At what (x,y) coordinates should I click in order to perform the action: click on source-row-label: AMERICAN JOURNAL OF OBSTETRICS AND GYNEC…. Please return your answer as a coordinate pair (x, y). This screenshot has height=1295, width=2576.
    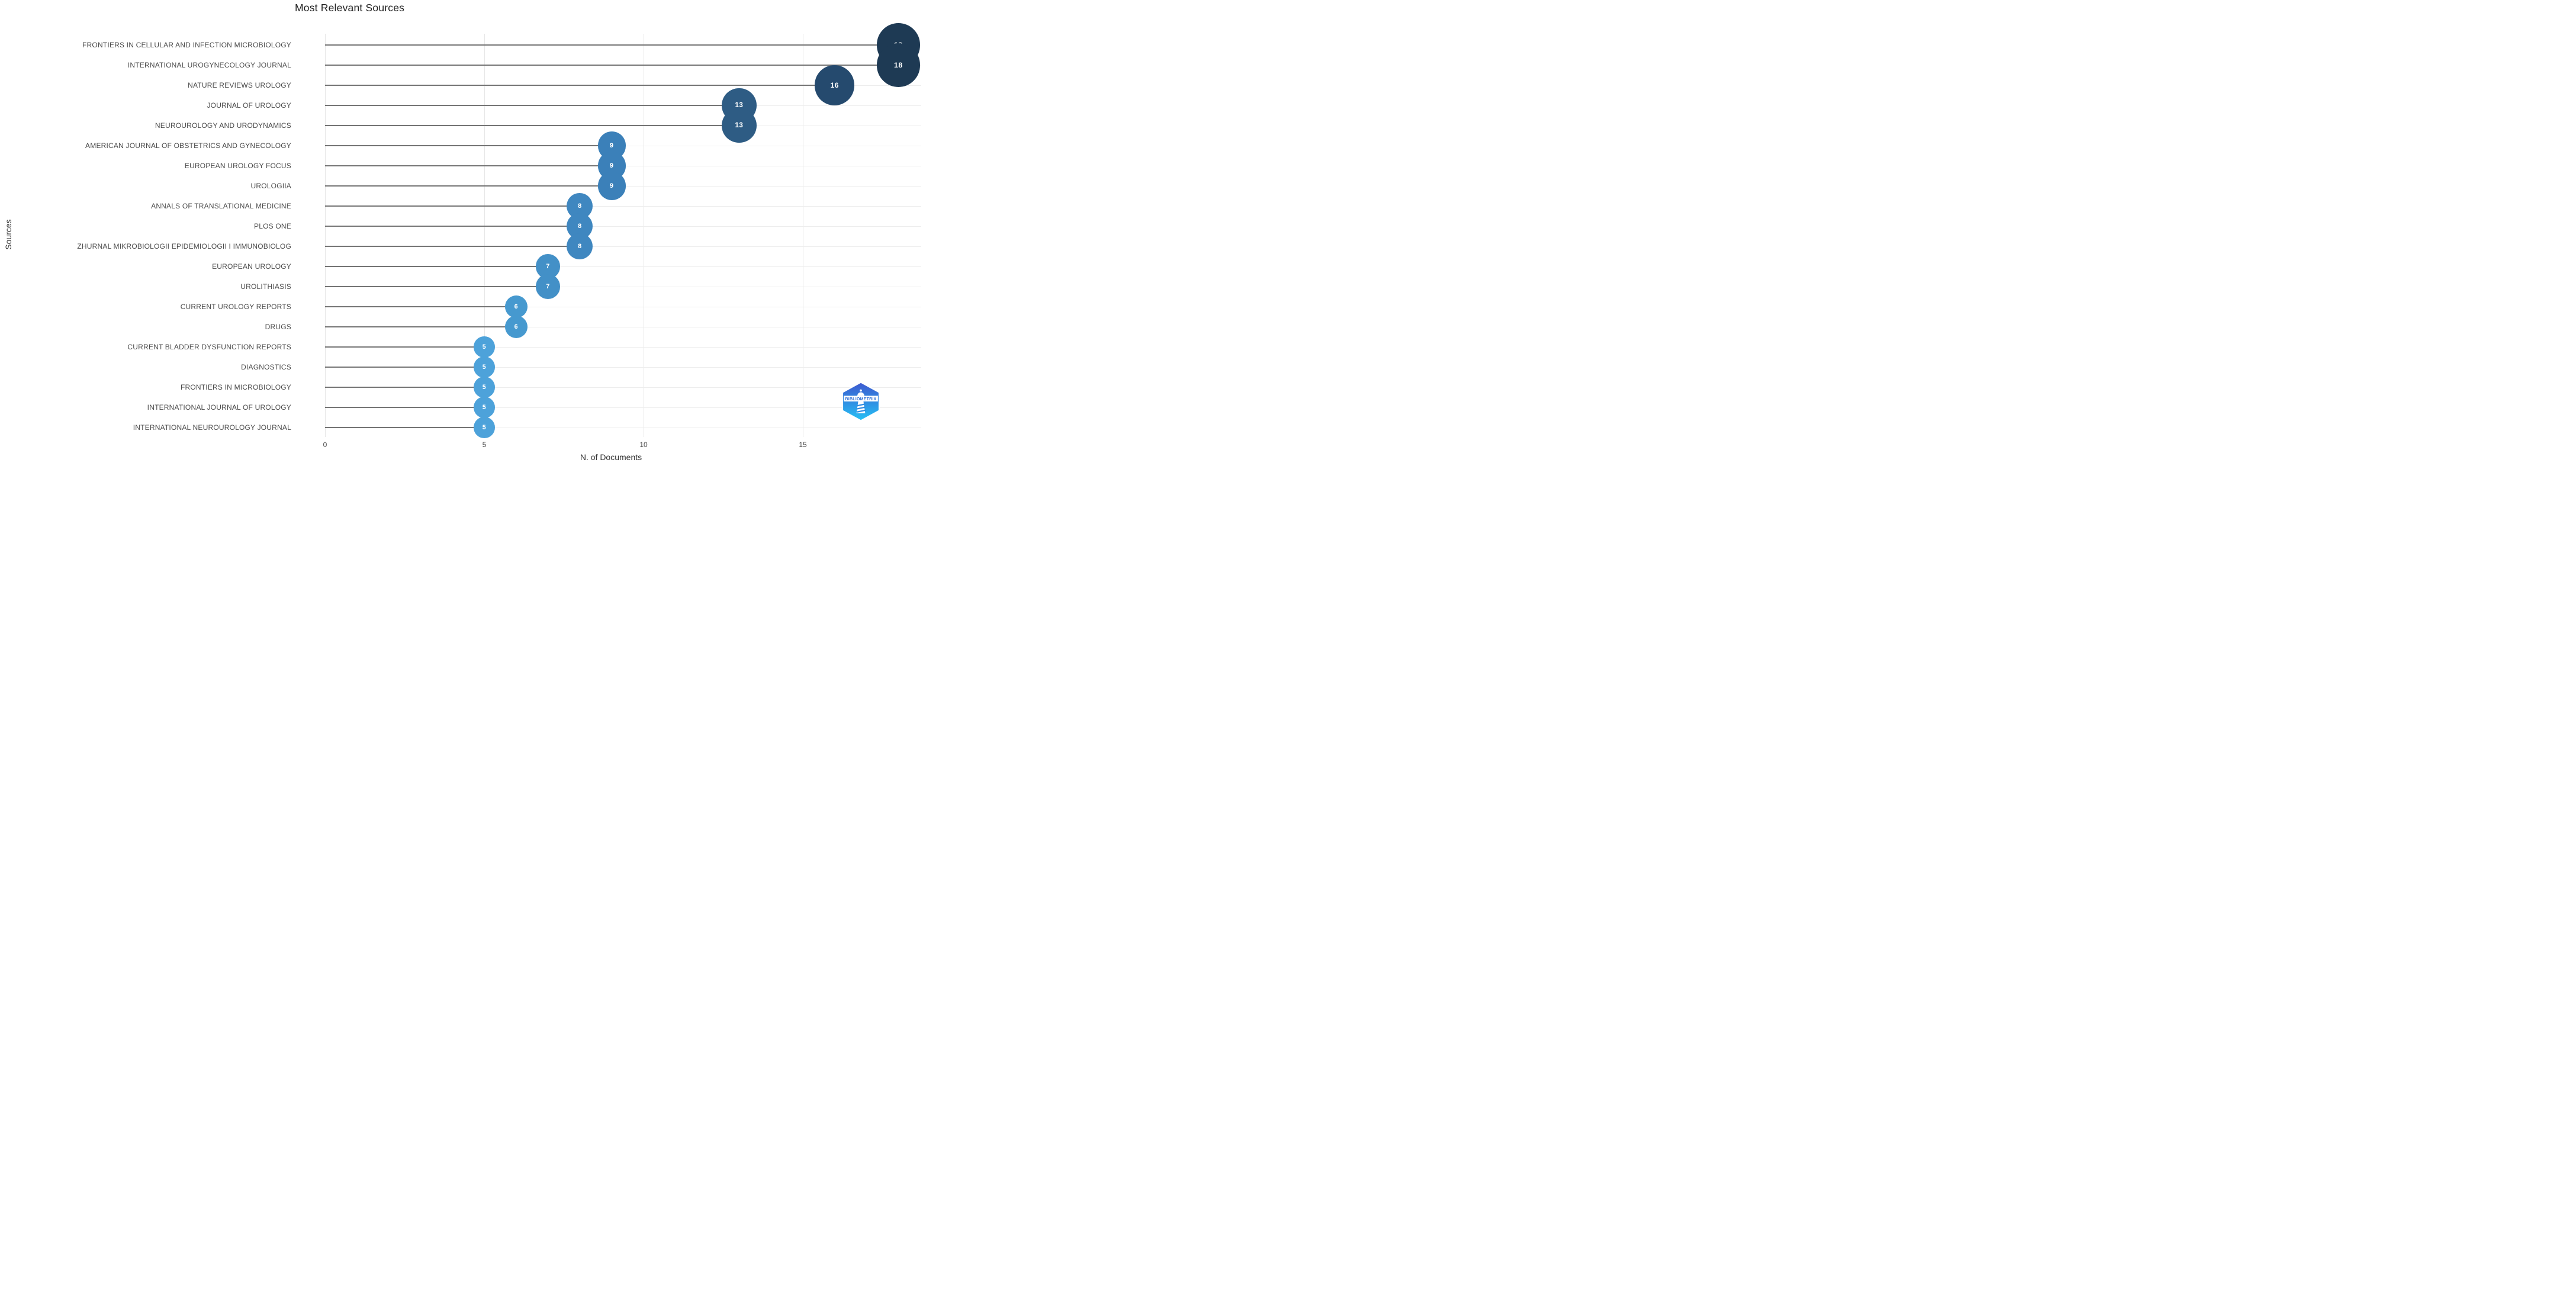
    Looking at the image, I should click on (188, 146).